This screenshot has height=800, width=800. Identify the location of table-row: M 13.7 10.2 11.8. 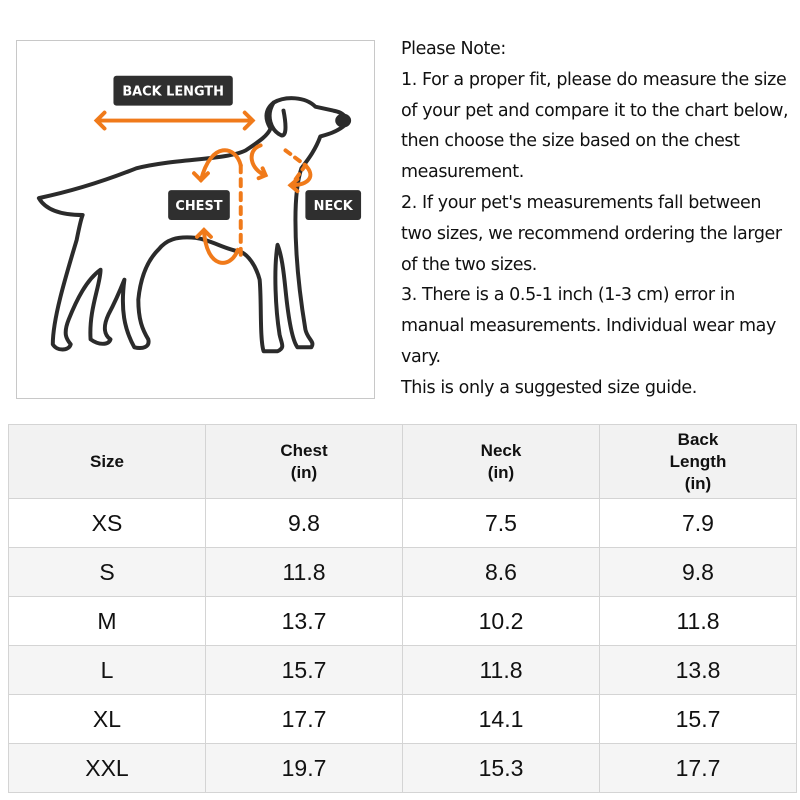
(402, 621).